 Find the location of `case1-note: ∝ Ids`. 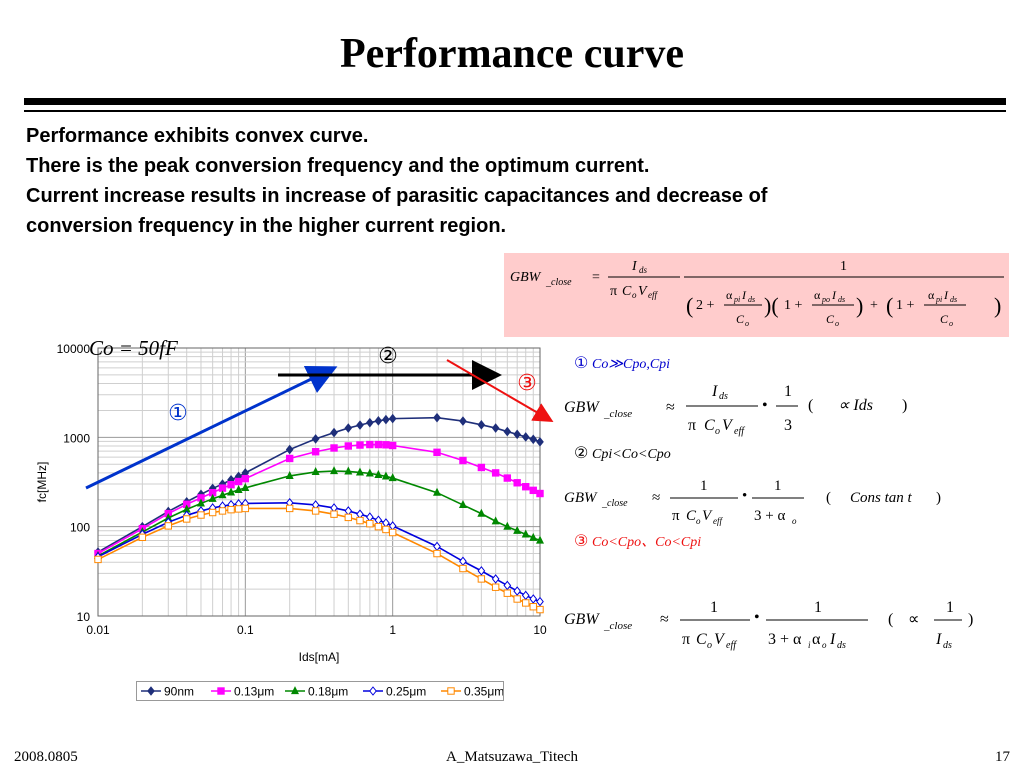

case1-note: ∝ Ids is located at coordinates (855, 405).